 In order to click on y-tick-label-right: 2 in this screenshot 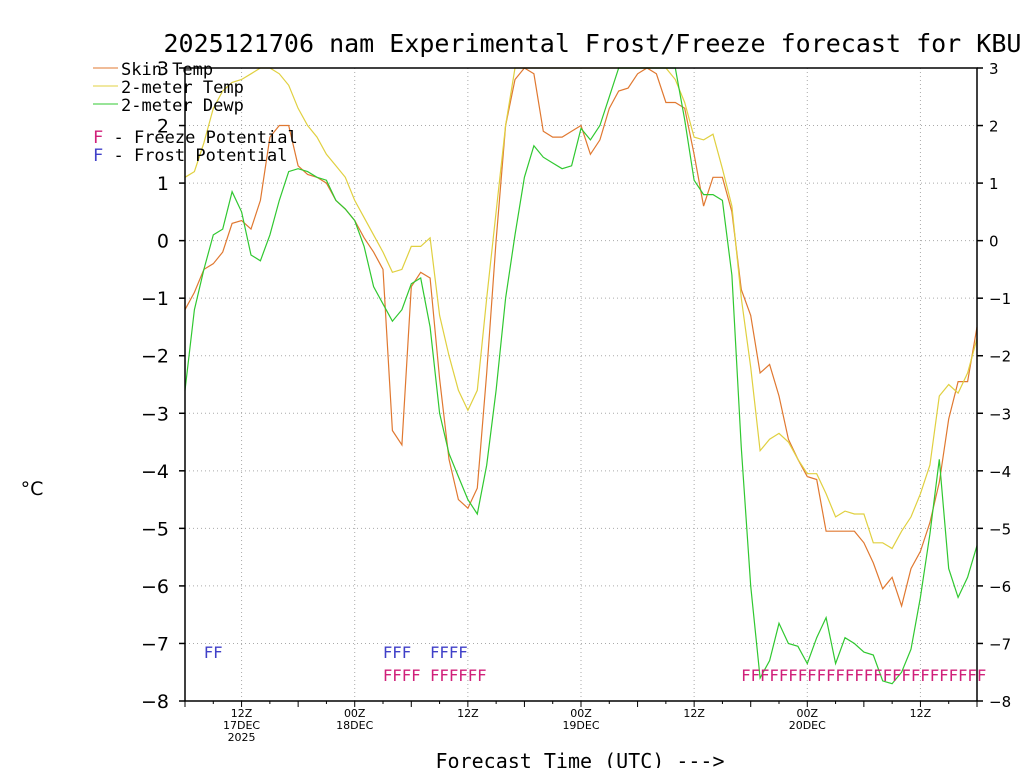, I will do `click(994, 127)`.